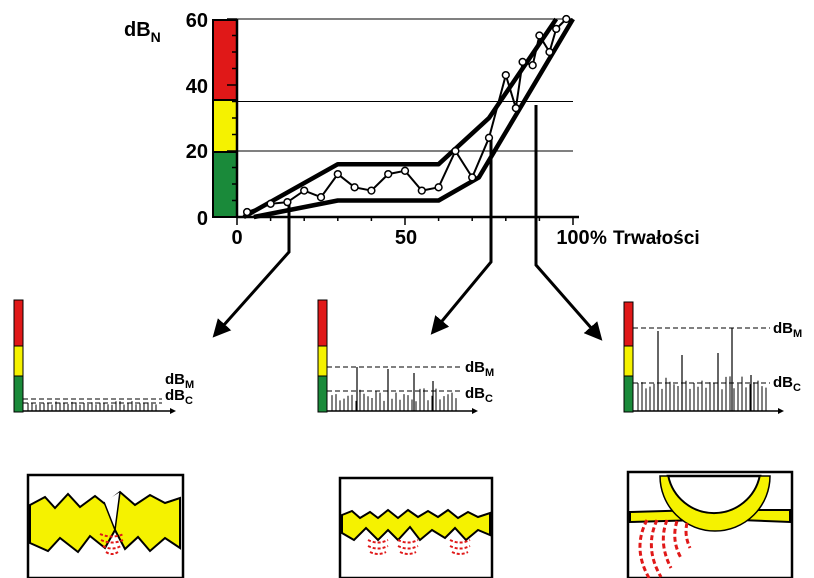  I want to click on x-tick-50: 50, so click(406, 238).